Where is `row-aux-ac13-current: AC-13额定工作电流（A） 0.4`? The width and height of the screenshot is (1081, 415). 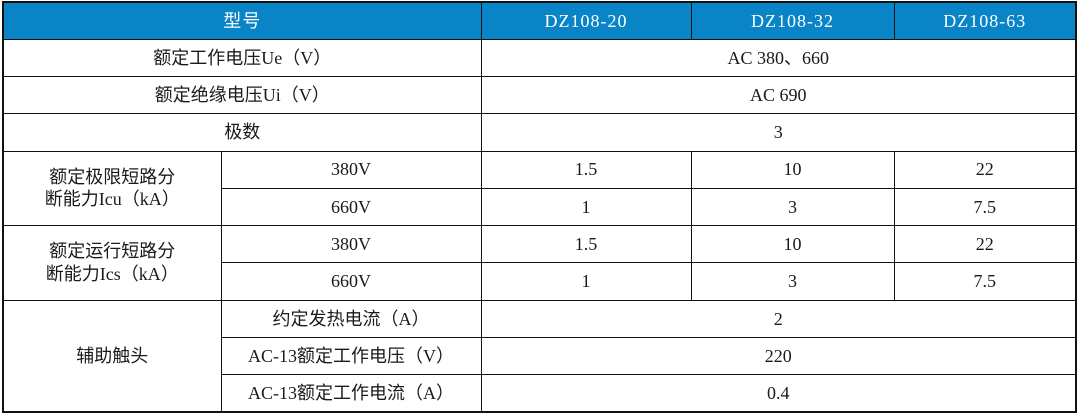 row-aux-ac13-current: AC-13额定工作电流（A） 0.4 is located at coordinates (540, 393).